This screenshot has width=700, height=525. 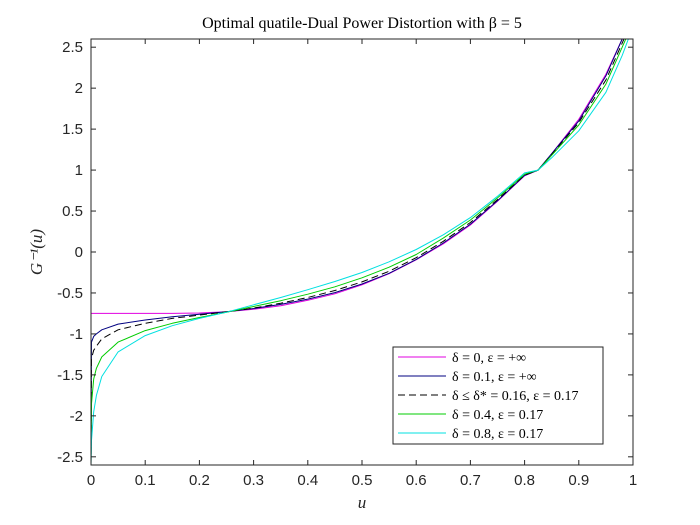 I want to click on y-tick-label: -0.5, so click(x=70, y=293).